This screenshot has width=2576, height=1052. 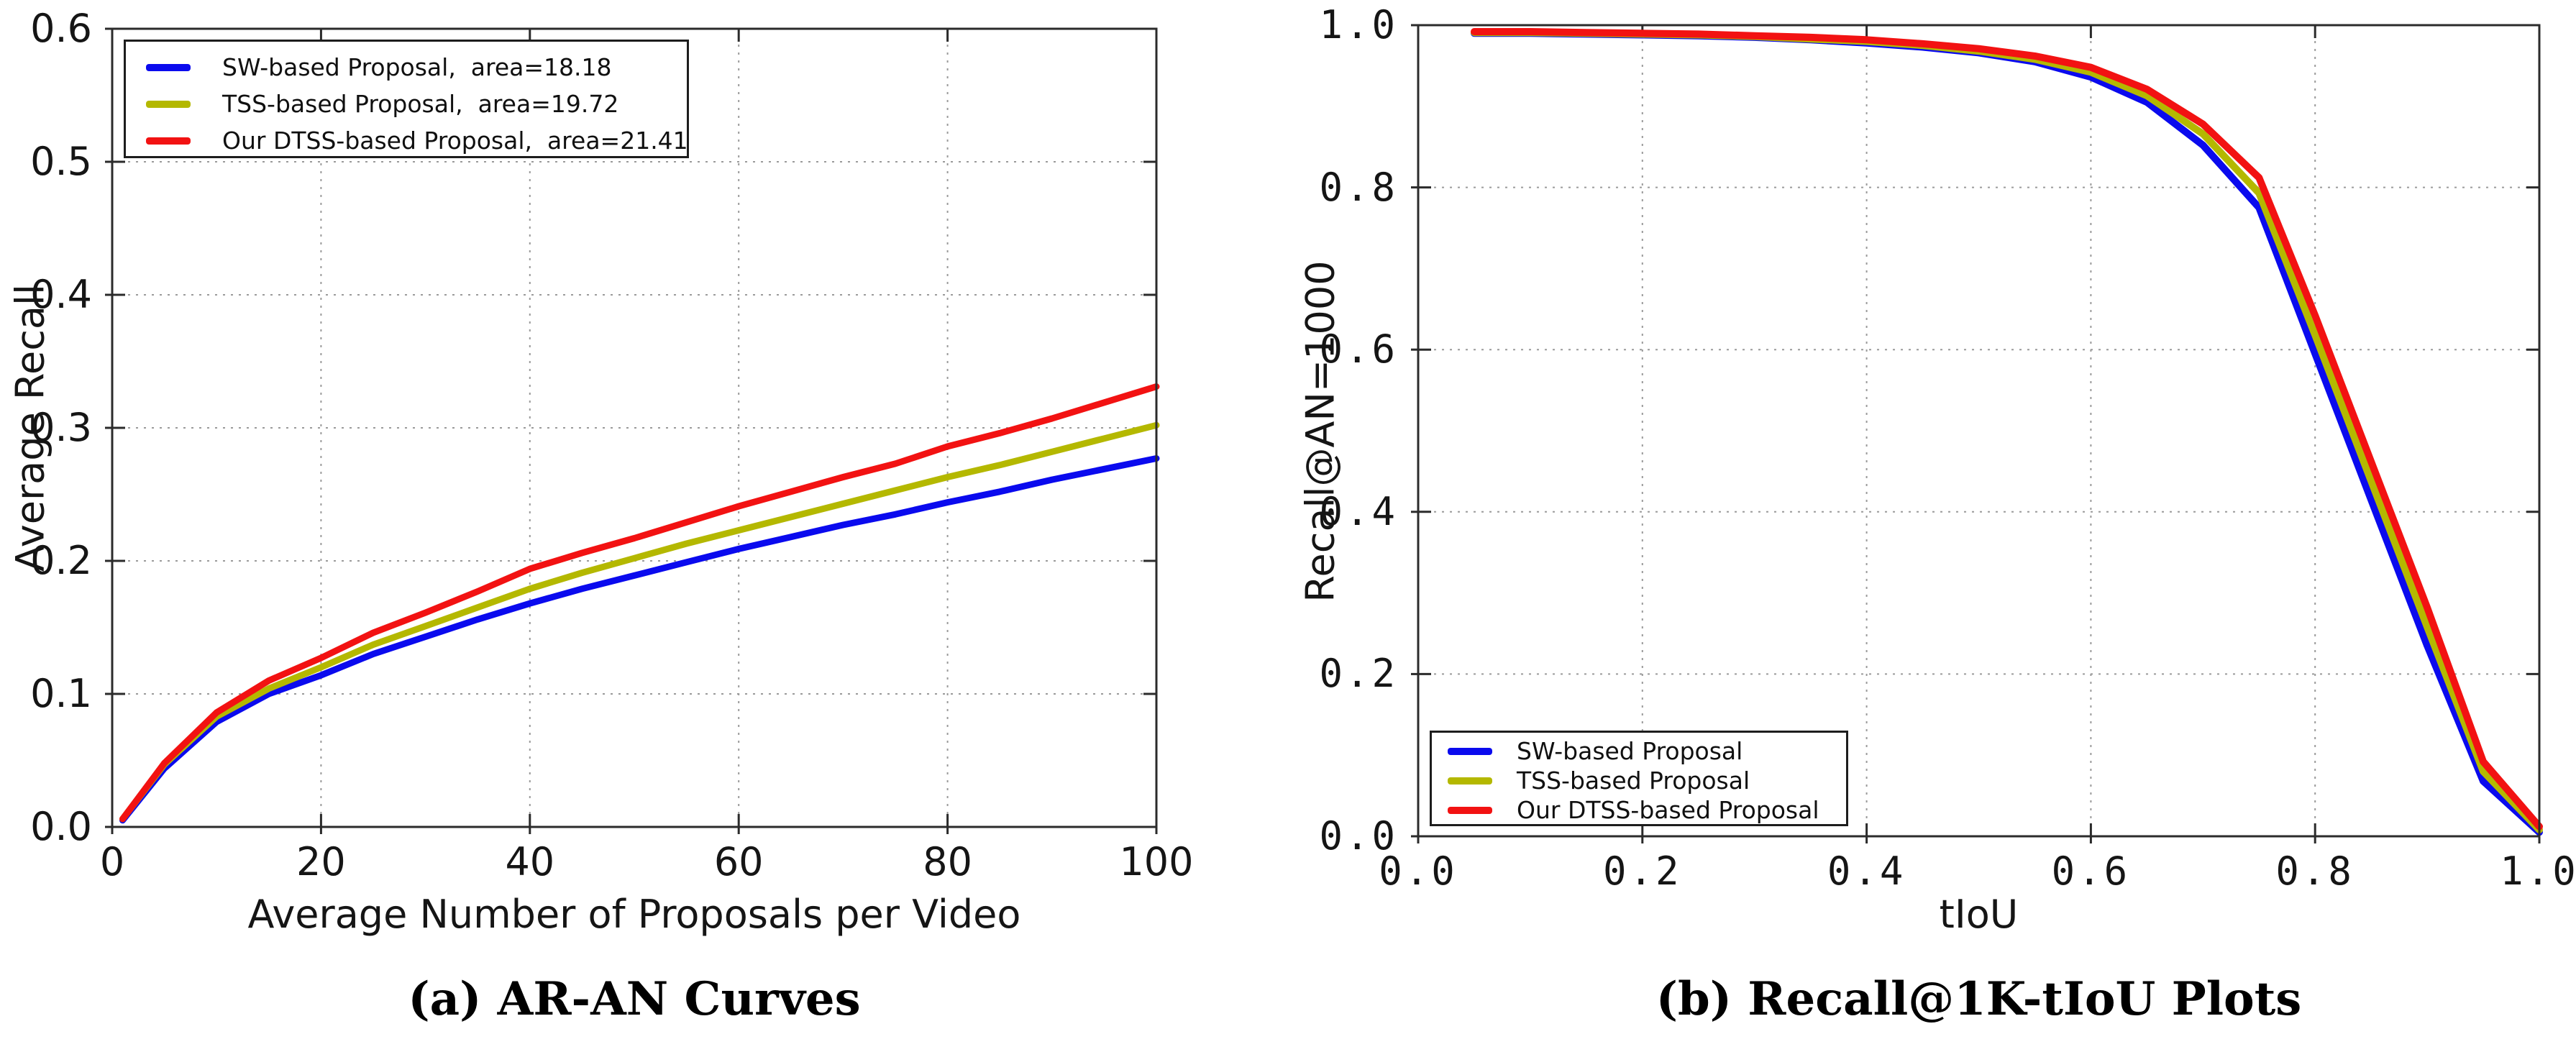 I want to click on y-tick-label-ar-an: 0.3, so click(x=61, y=427).